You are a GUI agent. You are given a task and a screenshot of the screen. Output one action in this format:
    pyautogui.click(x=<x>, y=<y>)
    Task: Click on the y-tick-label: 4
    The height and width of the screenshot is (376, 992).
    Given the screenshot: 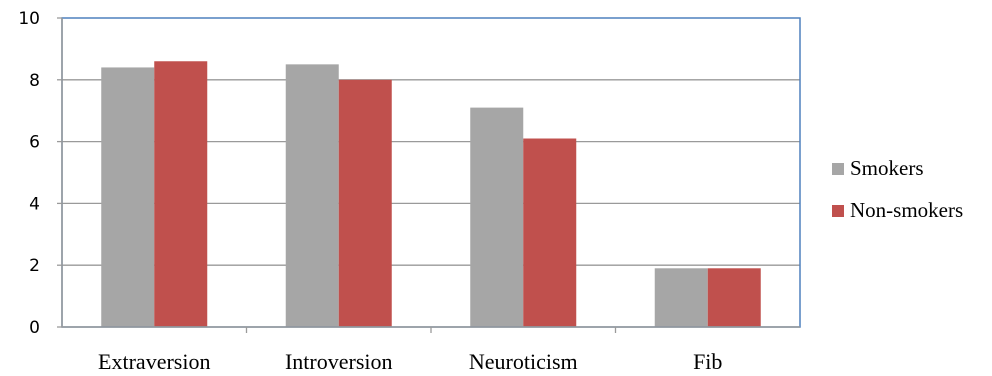 What is the action you would take?
    pyautogui.click(x=34, y=204)
    